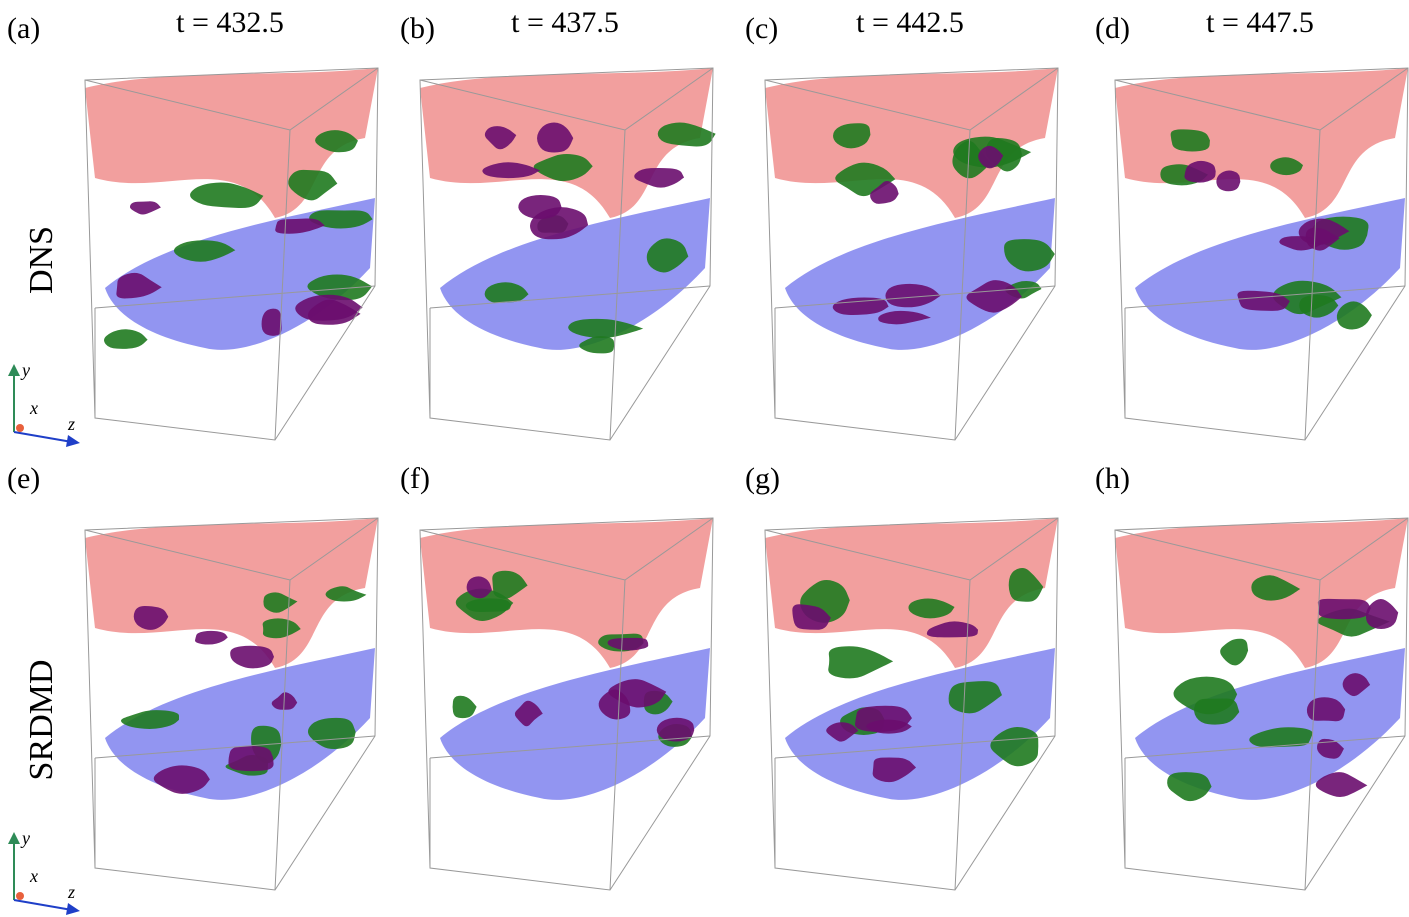  Describe the element at coordinates (761, 28) in the screenshot. I see `panel-label: (c)` at that location.